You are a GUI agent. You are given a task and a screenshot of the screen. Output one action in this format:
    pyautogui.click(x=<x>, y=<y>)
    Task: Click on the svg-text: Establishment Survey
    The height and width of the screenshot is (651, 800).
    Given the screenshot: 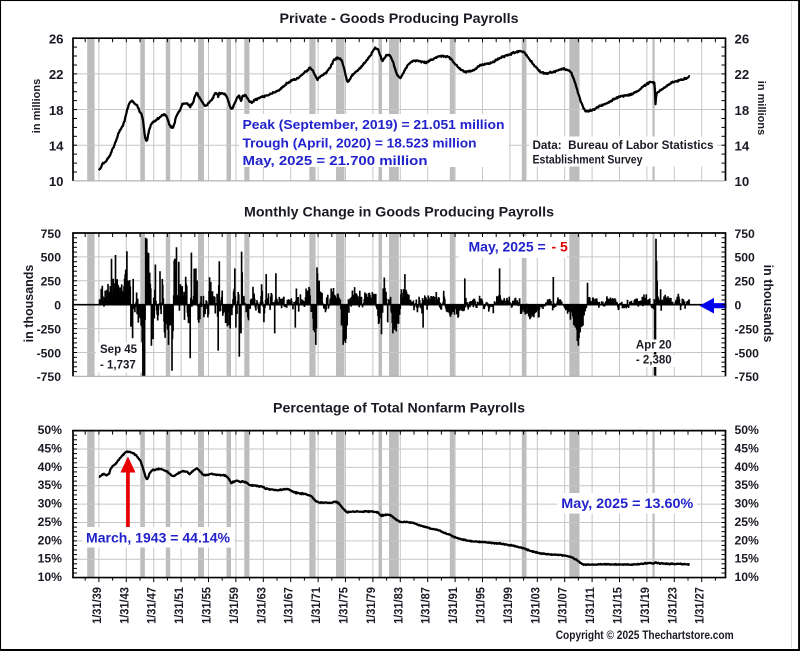 What is the action you would take?
    pyautogui.click(x=588, y=159)
    